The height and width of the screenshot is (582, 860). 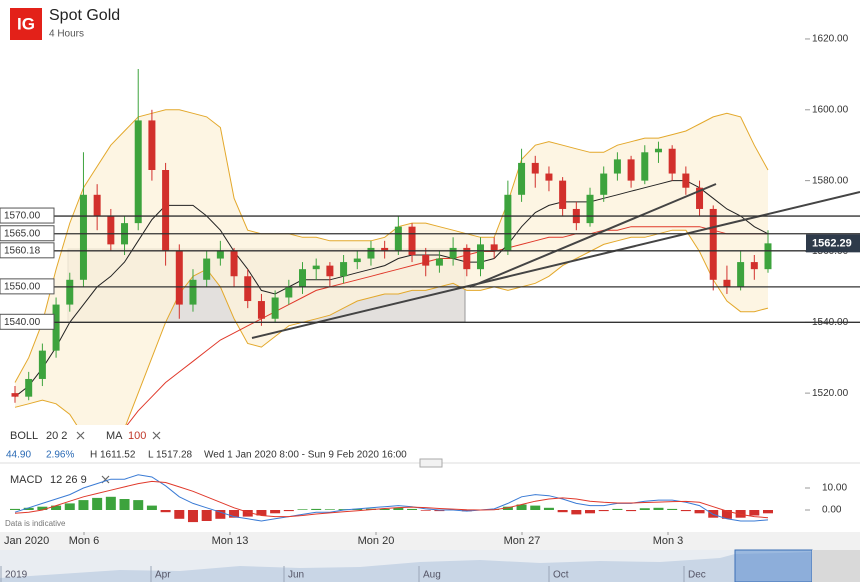 What do you see at coordinates (343, 539) in the screenshot?
I see `date-labels: Jan 2020 Mon 6 Mon 13 Mon 20 Mon 27 Mon 3` at bounding box center [343, 539].